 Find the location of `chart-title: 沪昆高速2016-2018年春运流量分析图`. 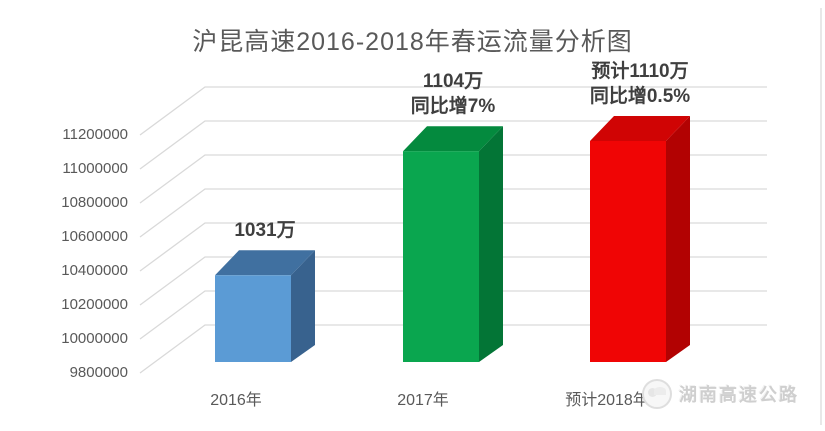

chart-title: 沪昆高速2016-2018年春运流量分析图 is located at coordinates (412, 42).